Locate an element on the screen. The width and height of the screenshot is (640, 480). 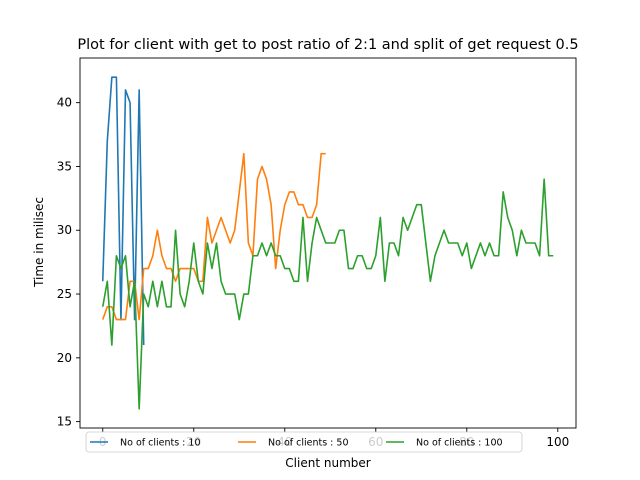
y-axis-label: Time in milisec is located at coordinates (39, 242).